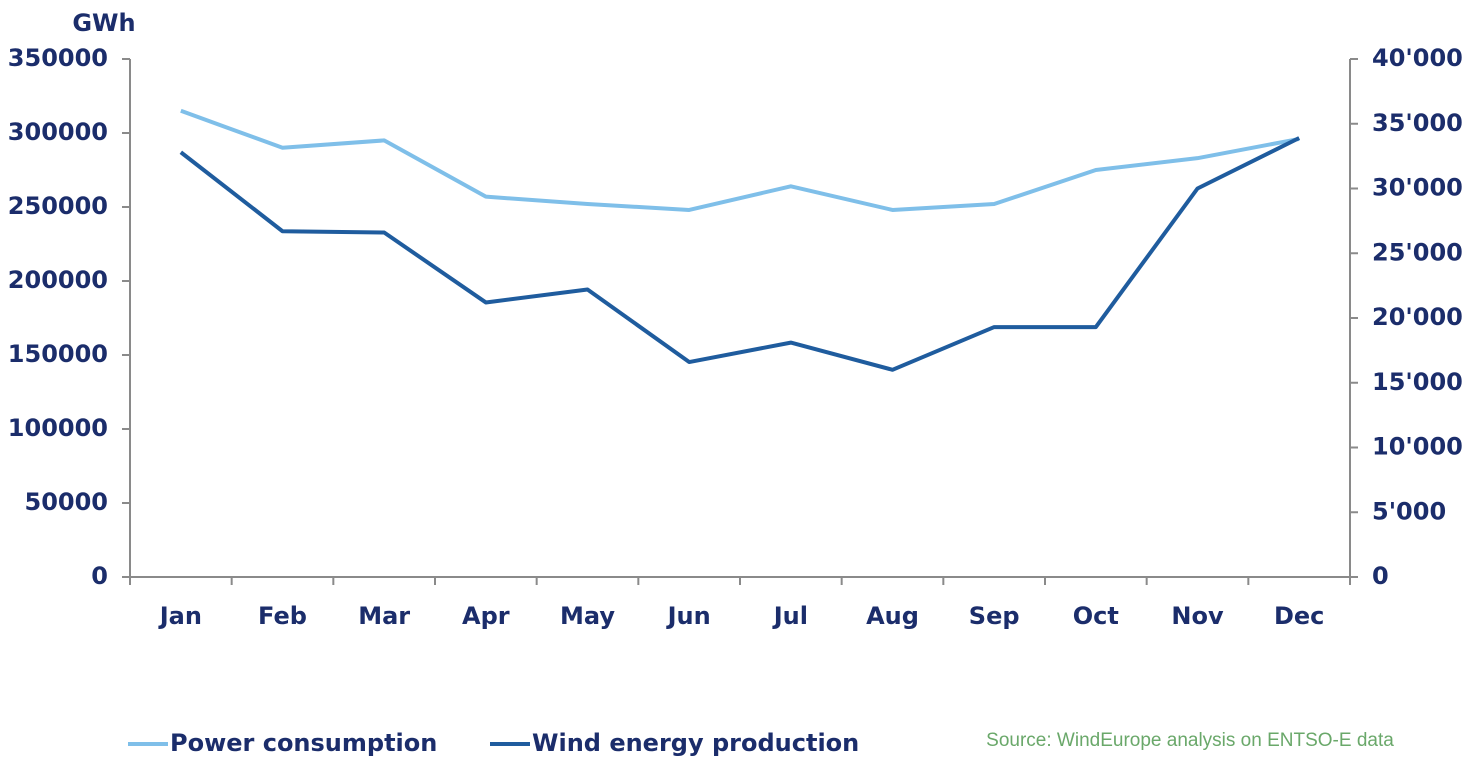  Describe the element at coordinates (58, 354) in the screenshot. I see `y-tick-label: 150000` at that location.